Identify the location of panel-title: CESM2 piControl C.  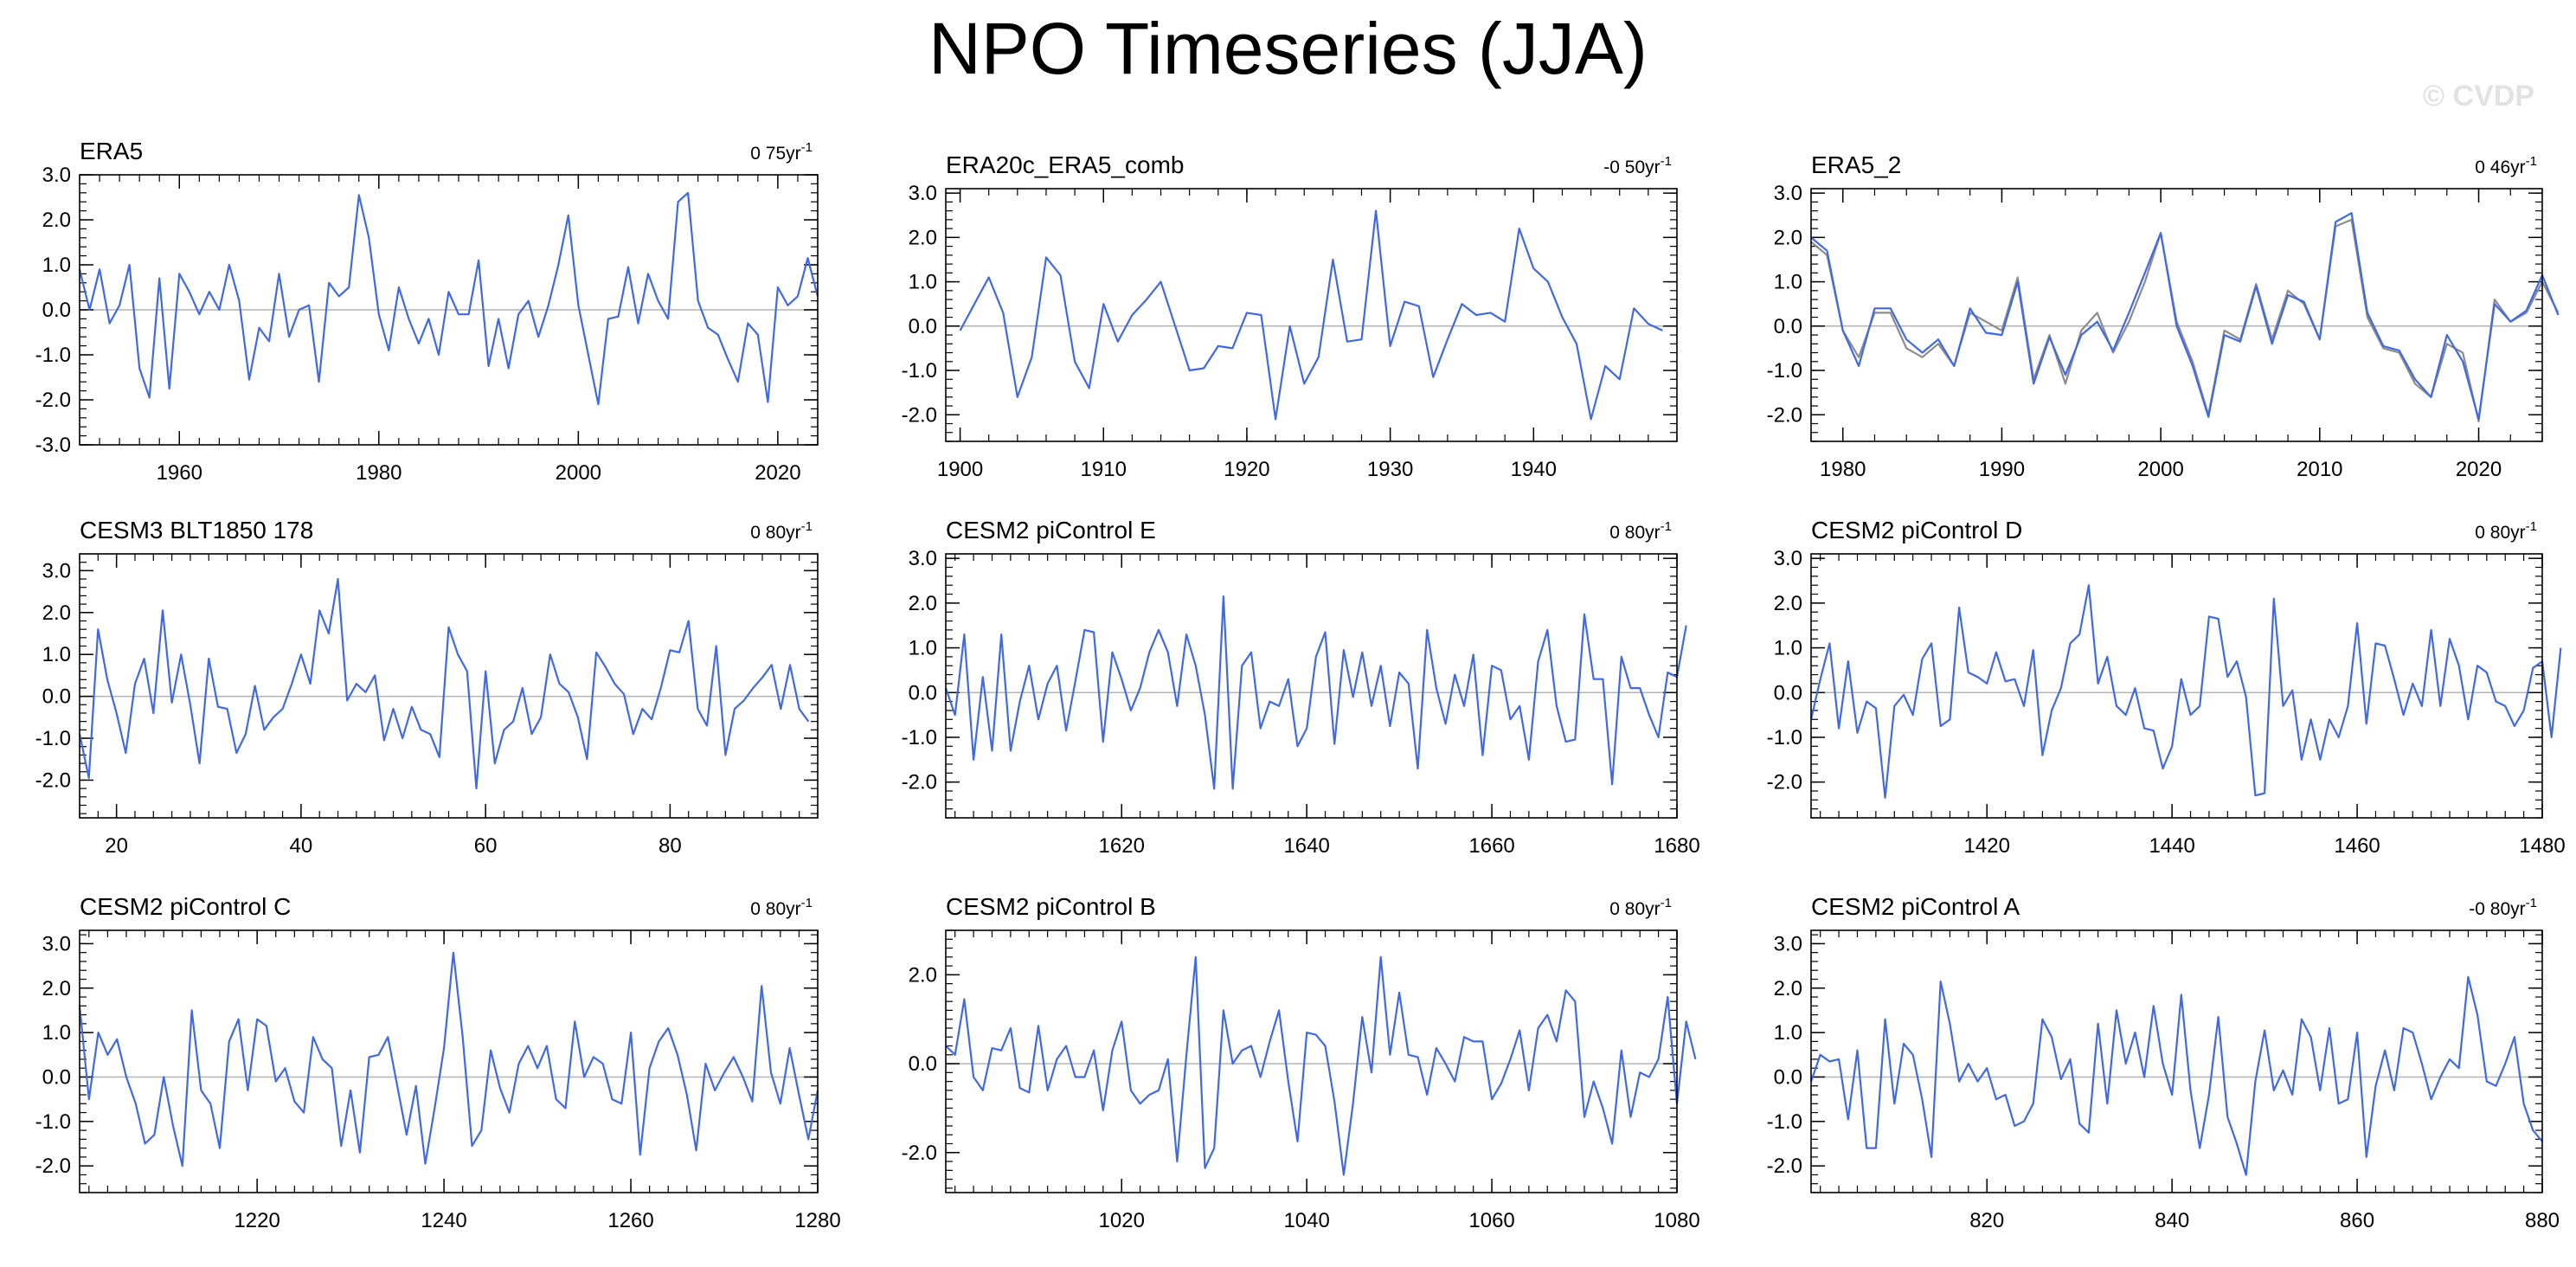
(186, 907).